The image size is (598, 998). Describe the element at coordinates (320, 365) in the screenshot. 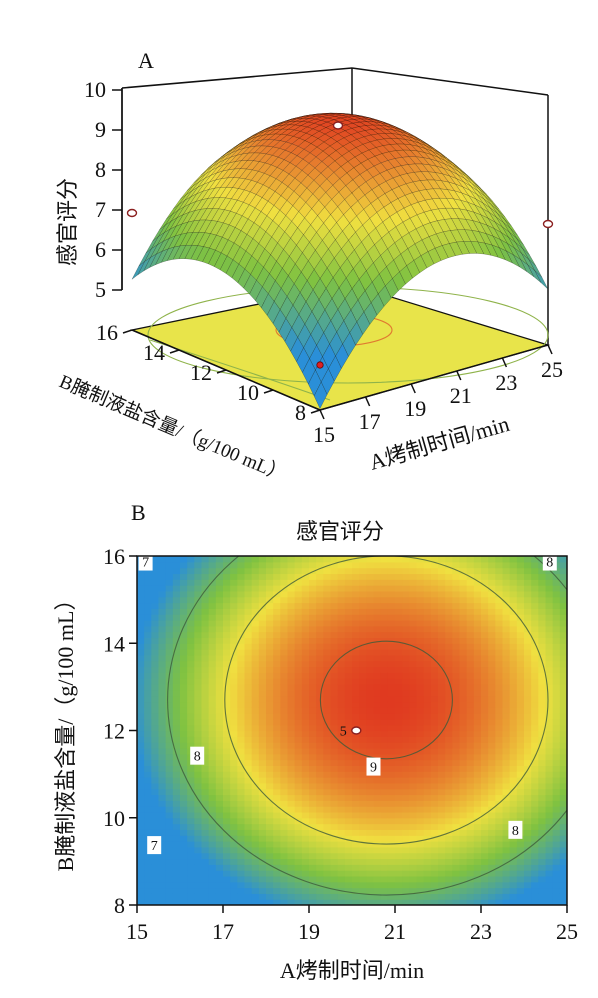

I see `design-point` at that location.